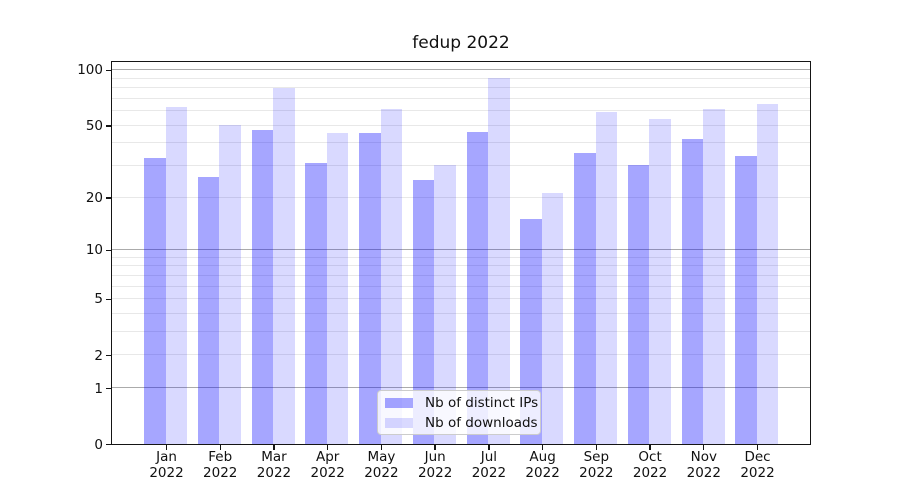 This screenshot has height=500, width=900. I want to click on x-tick-label-oct: Oct 2022, so click(650, 465).